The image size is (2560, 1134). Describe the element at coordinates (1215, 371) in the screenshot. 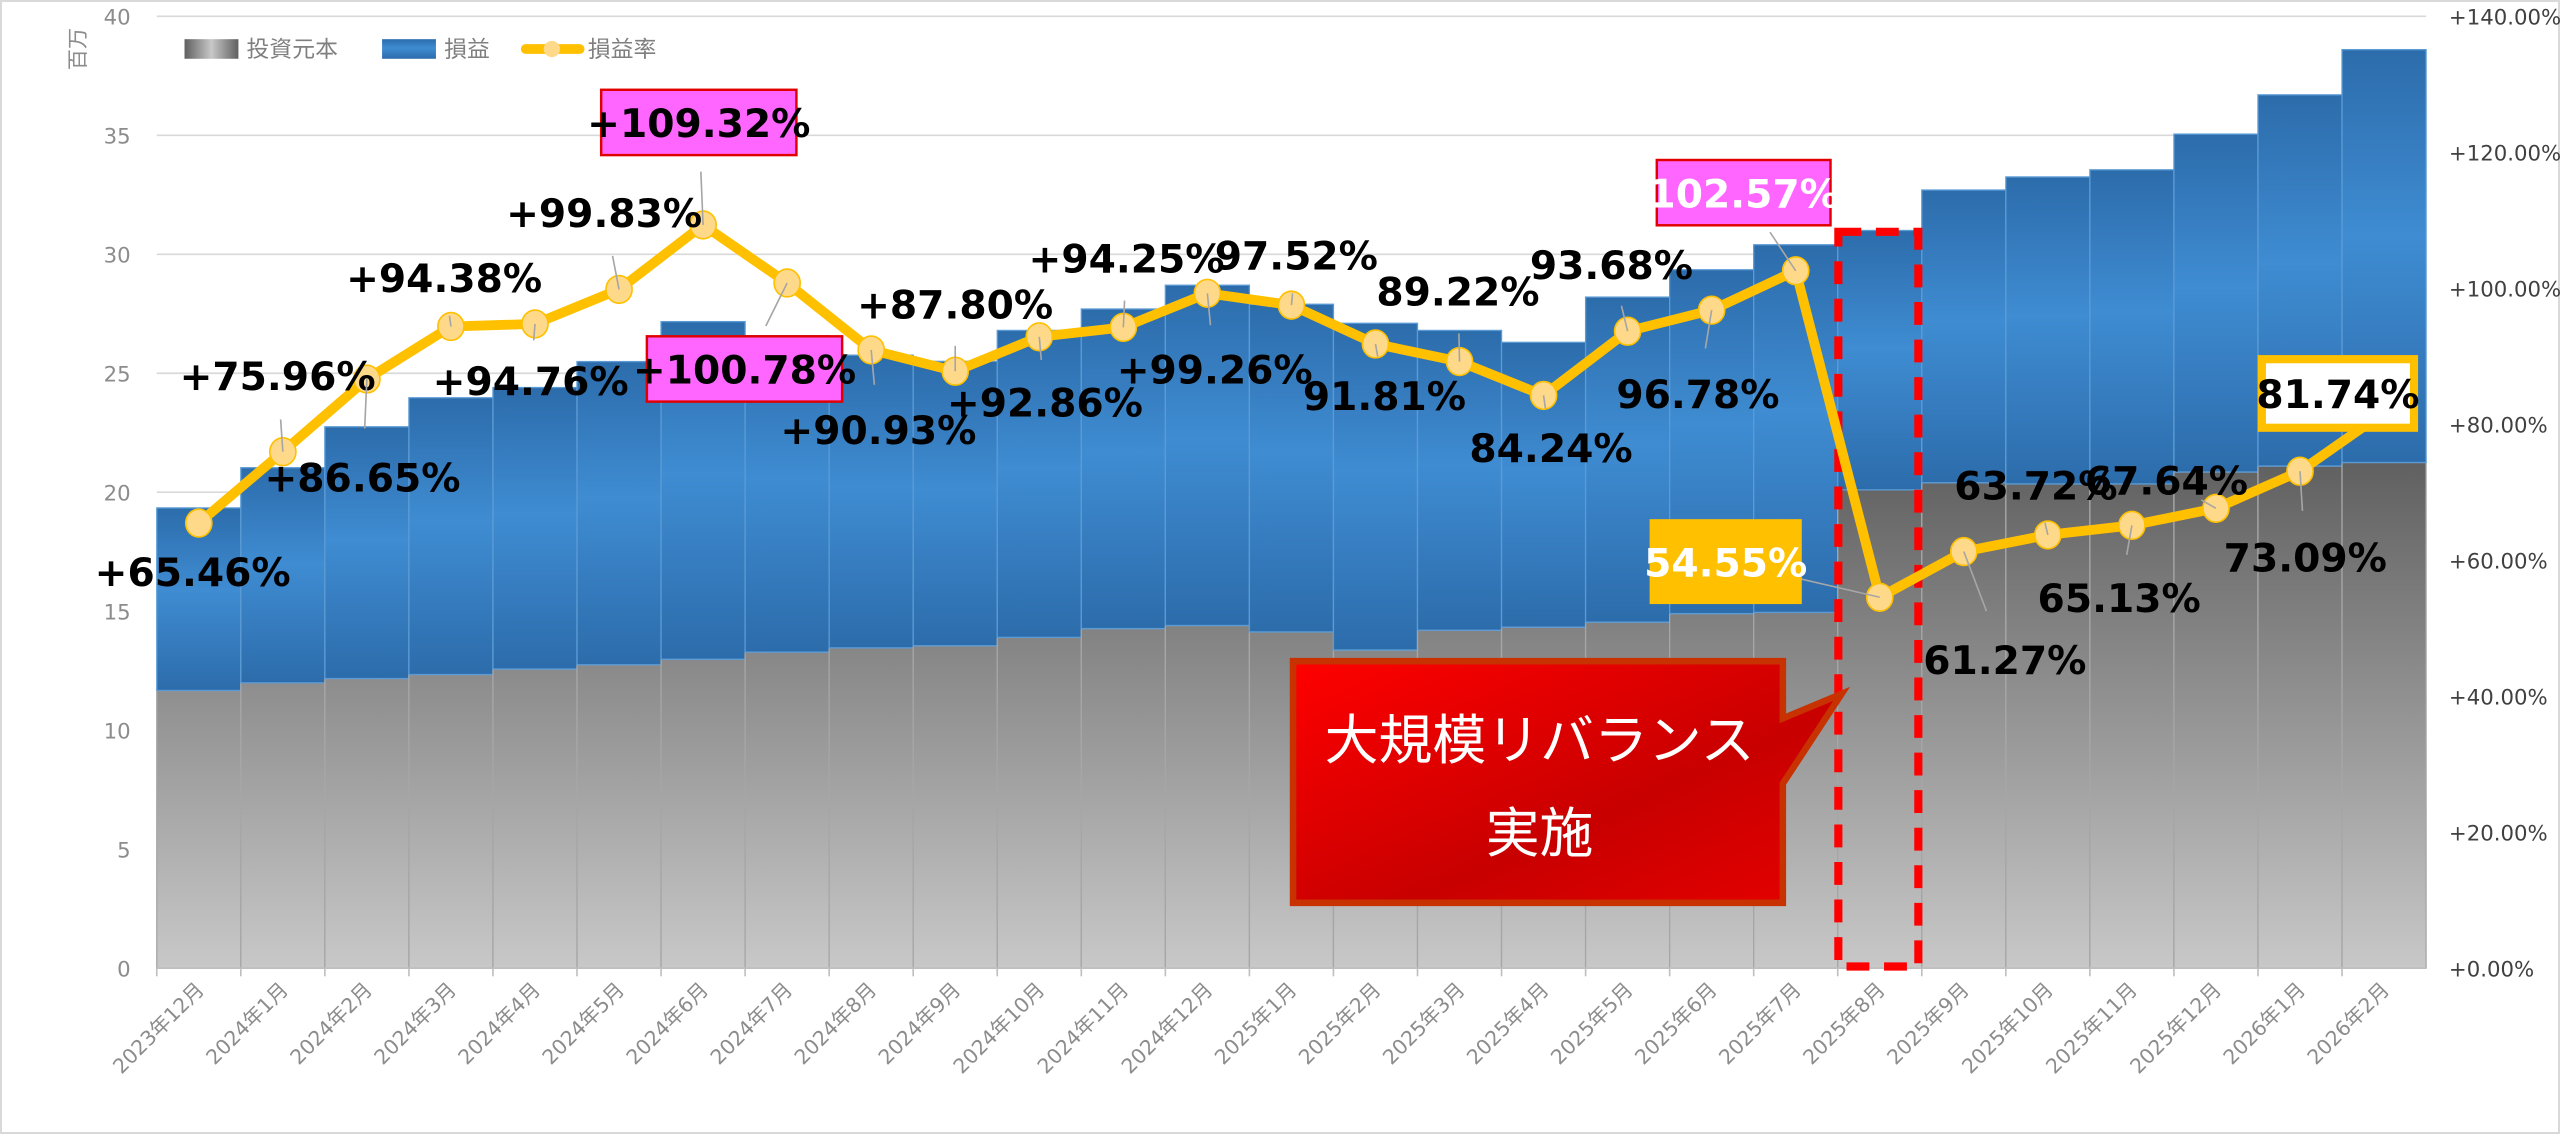

I see `data-label: +99.26%` at that location.